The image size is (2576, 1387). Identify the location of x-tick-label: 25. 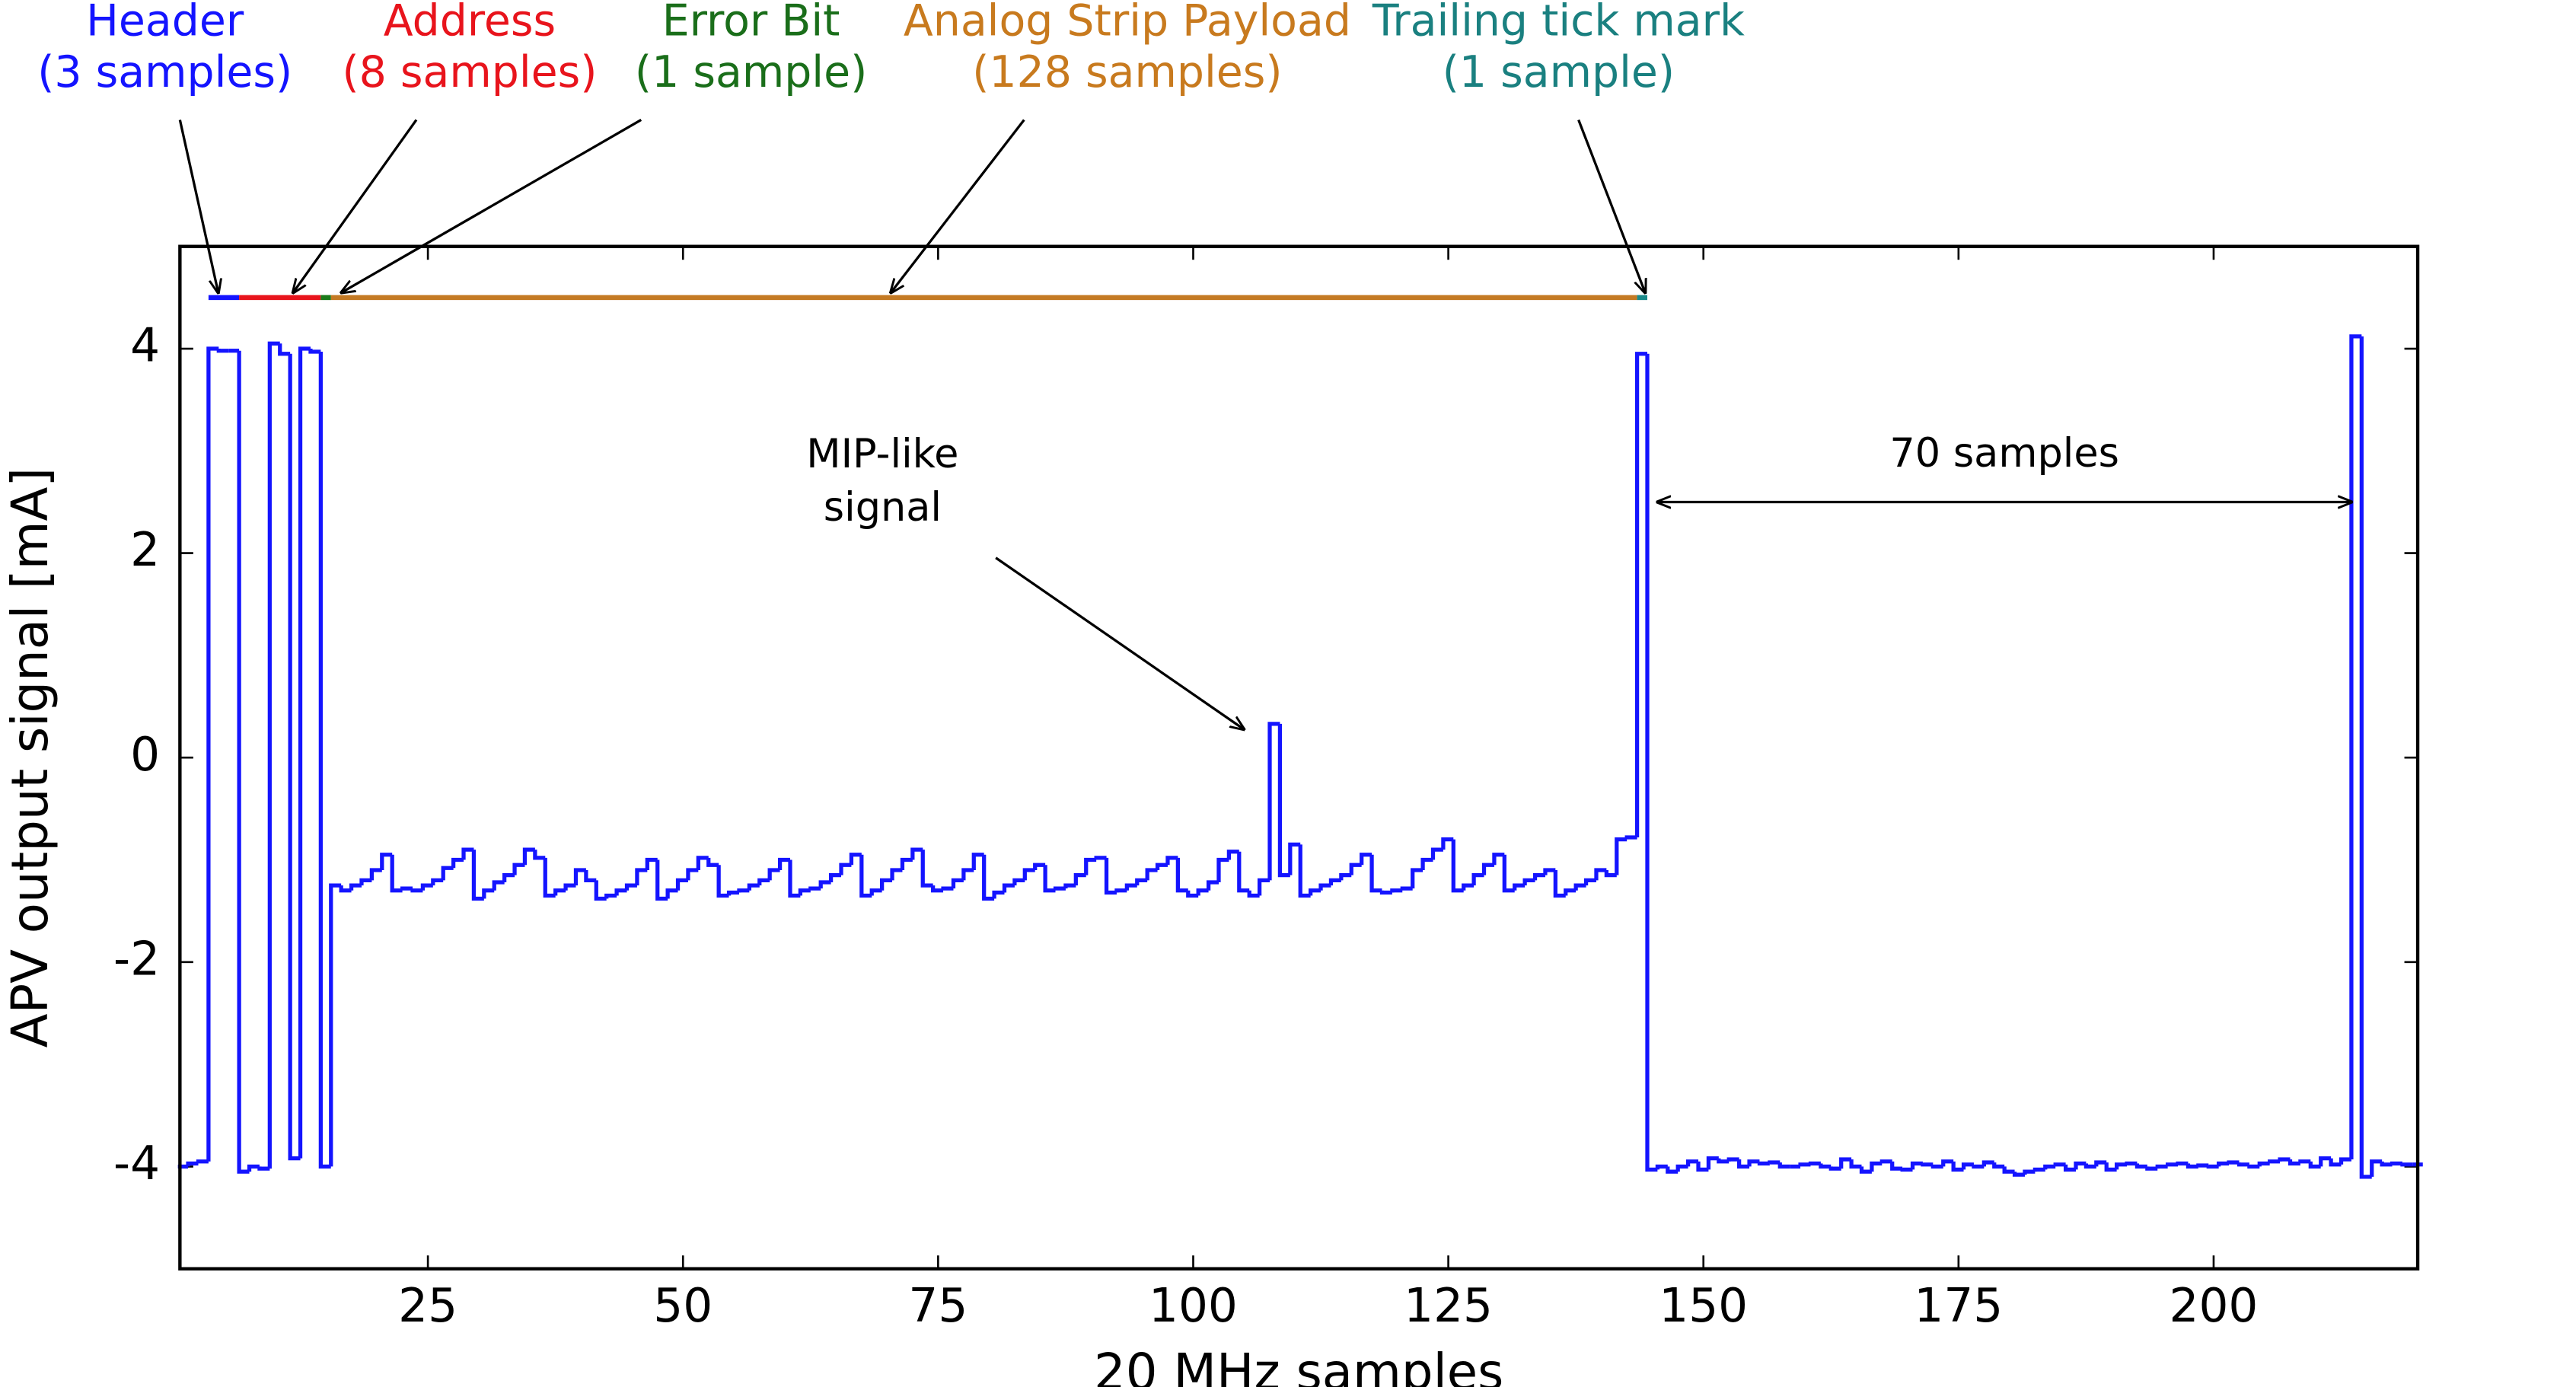
(427, 1306).